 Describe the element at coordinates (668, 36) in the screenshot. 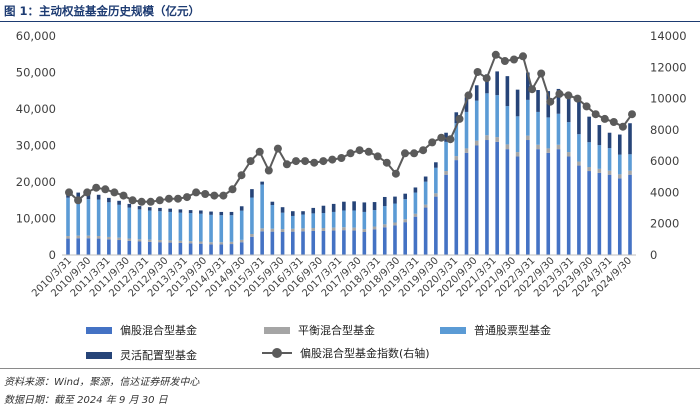

I see `y-right-tick-label: 14000` at that location.